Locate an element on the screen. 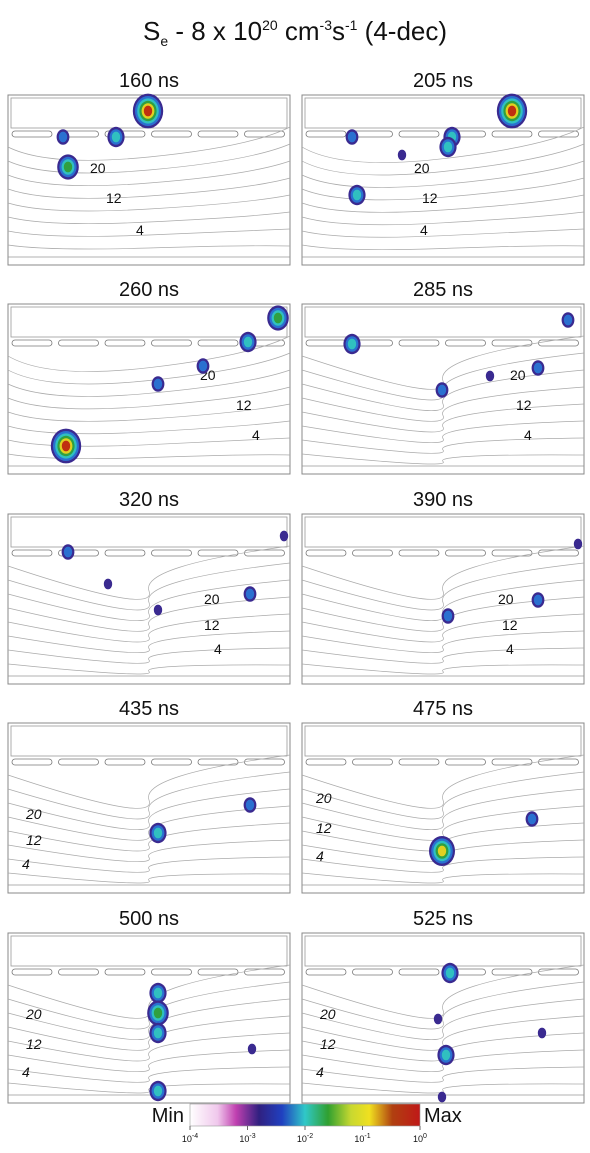  colorbar-tick-label: 10⁻² is located at coordinates (305, 1138).